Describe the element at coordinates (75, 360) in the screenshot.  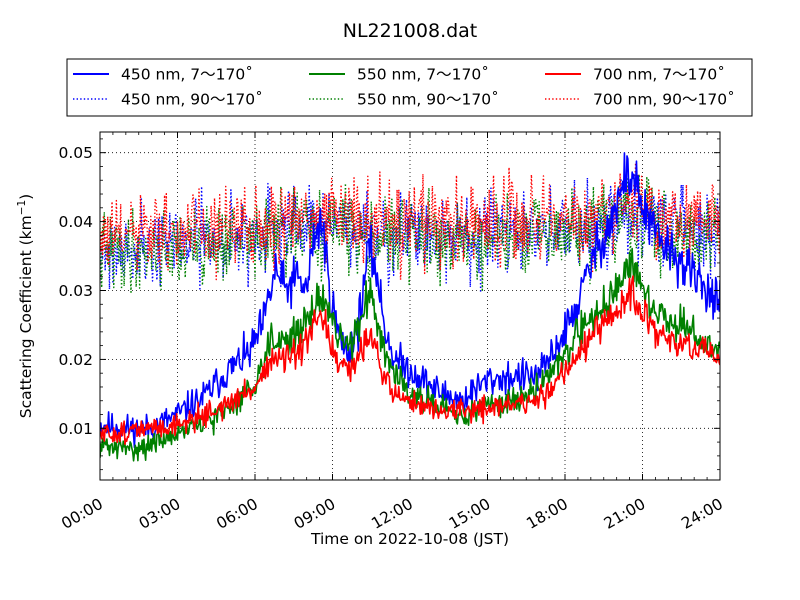
I see `y-tick-label: 0.02` at that location.